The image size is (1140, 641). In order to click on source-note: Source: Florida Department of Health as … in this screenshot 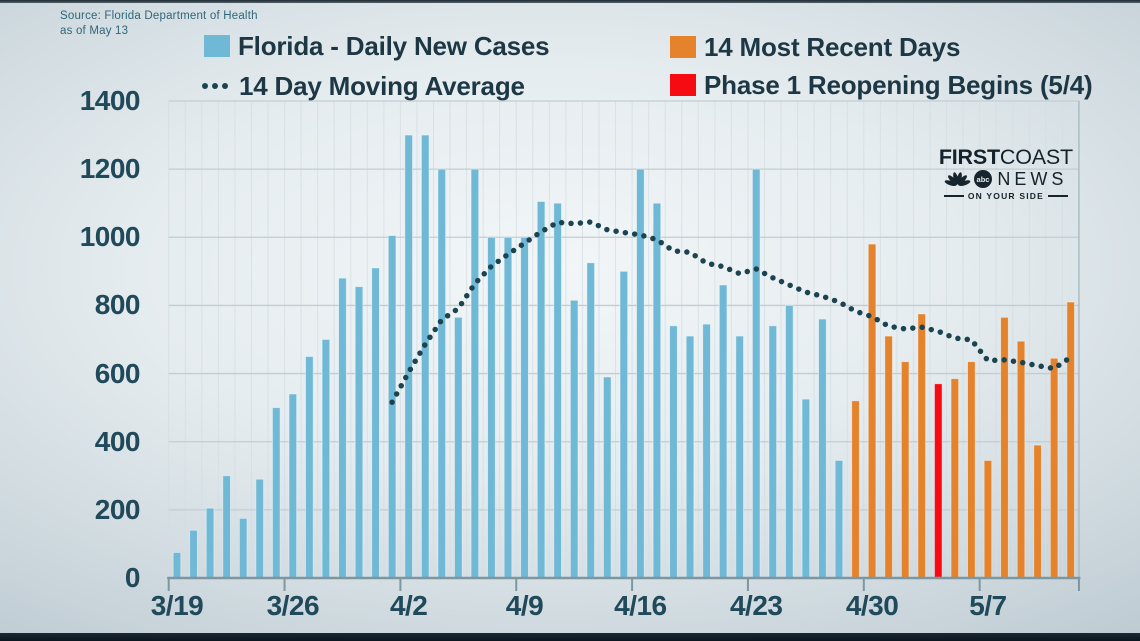, I will do `click(159, 24)`.